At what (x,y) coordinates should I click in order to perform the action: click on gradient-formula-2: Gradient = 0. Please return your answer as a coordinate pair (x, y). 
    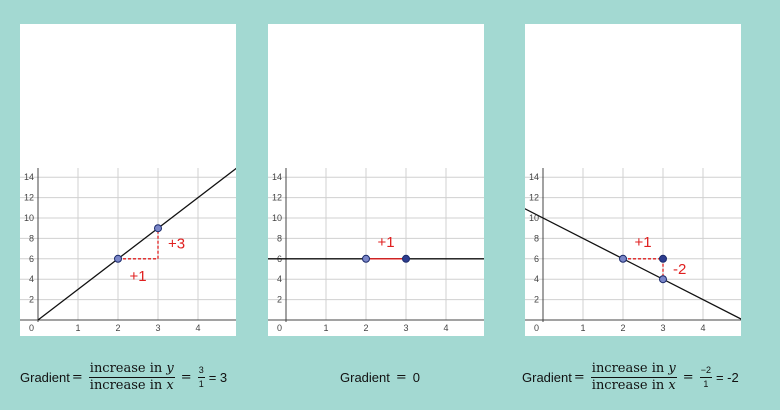
    Looking at the image, I should click on (380, 377).